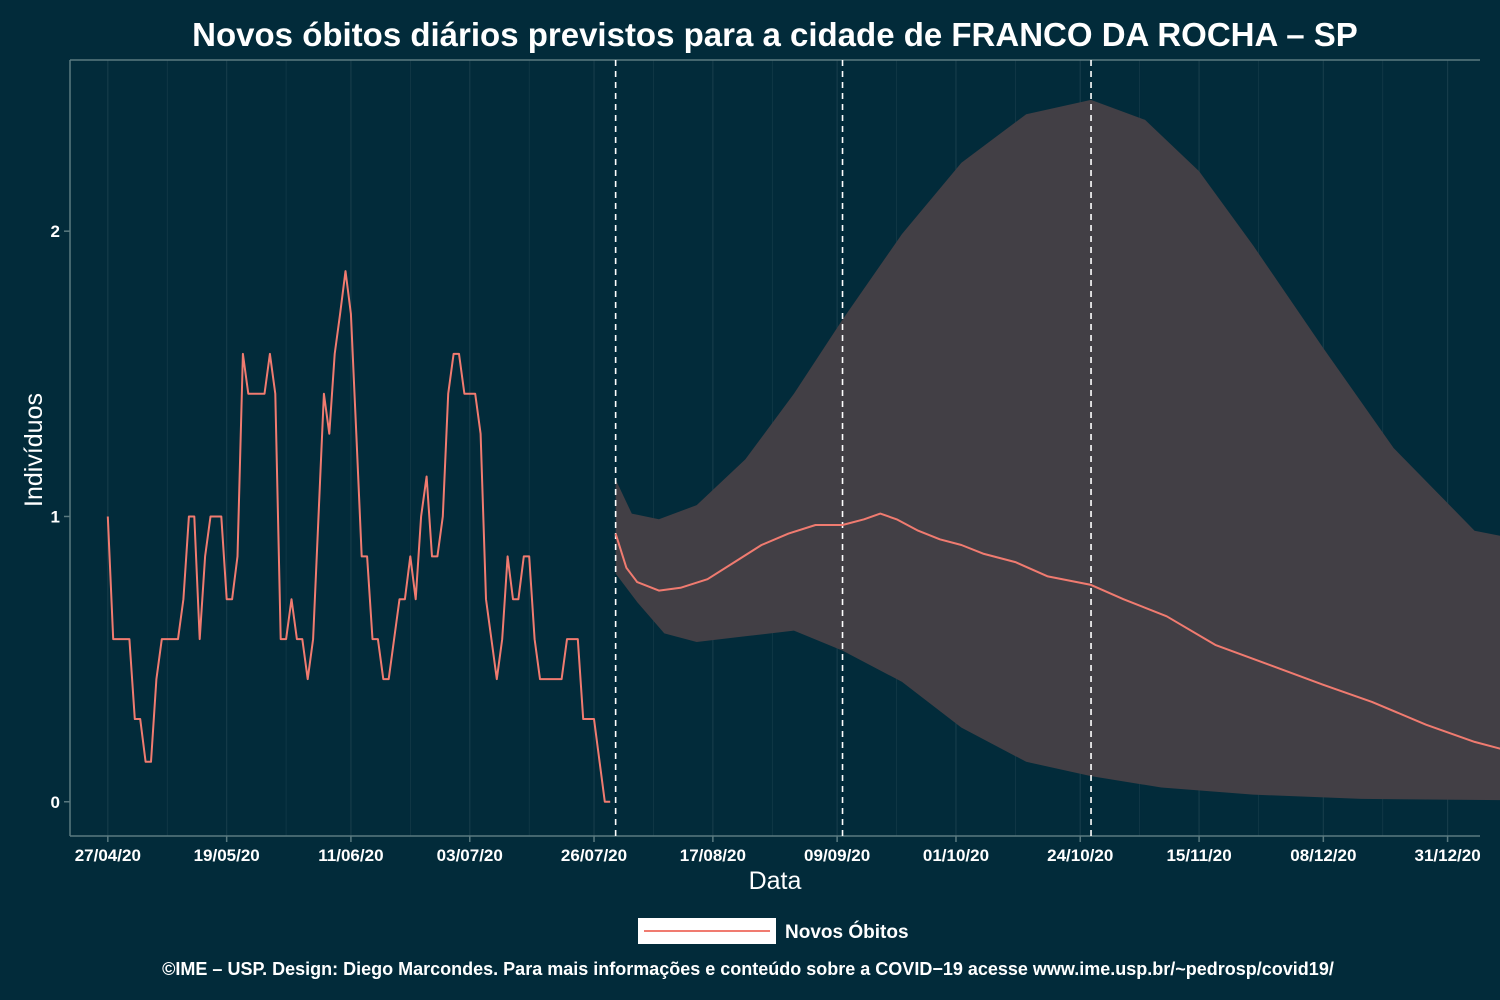 Image resolution: width=1500 pixels, height=1000 pixels. Describe the element at coordinates (956, 855) in the screenshot. I see `x-tick-label: 01/10/20` at that location.